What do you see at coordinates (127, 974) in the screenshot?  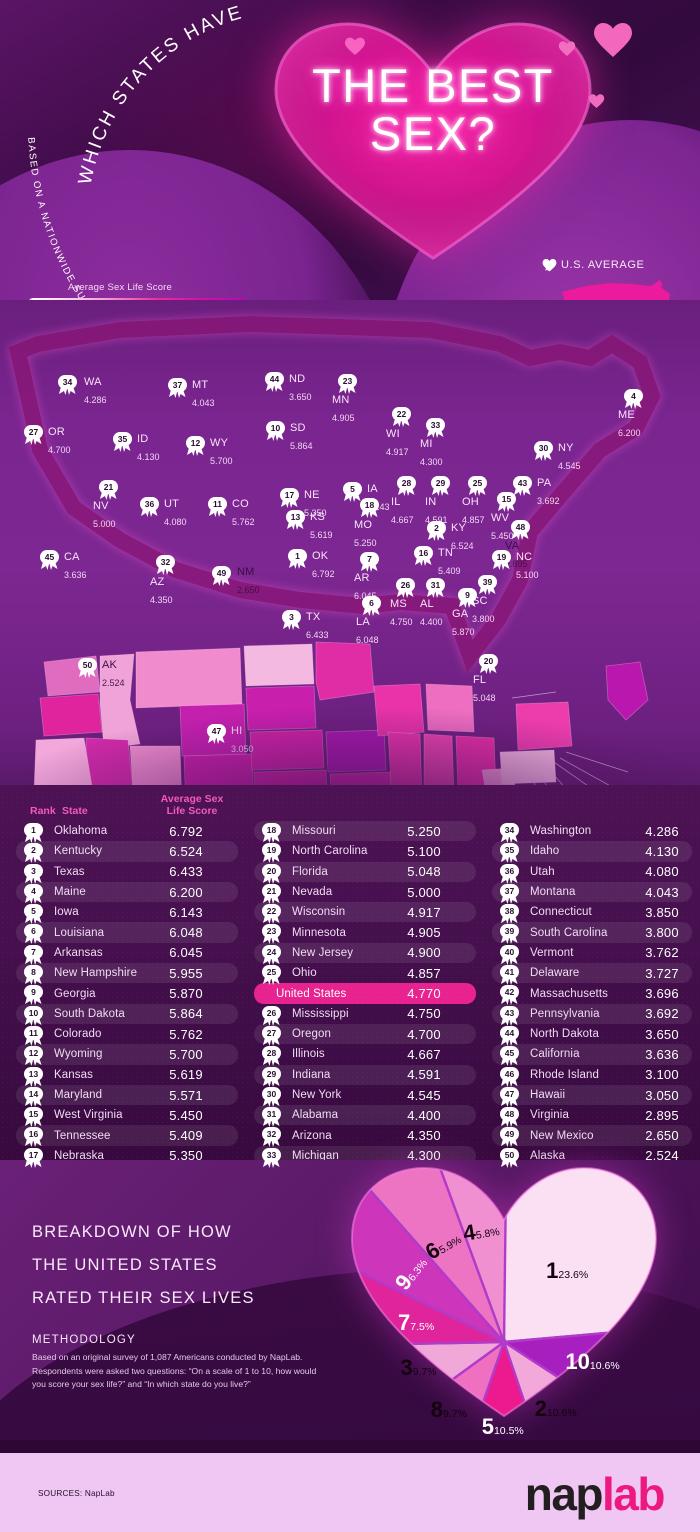 I see `table-row: 8 New Hampshire 5.955` at bounding box center [127, 974].